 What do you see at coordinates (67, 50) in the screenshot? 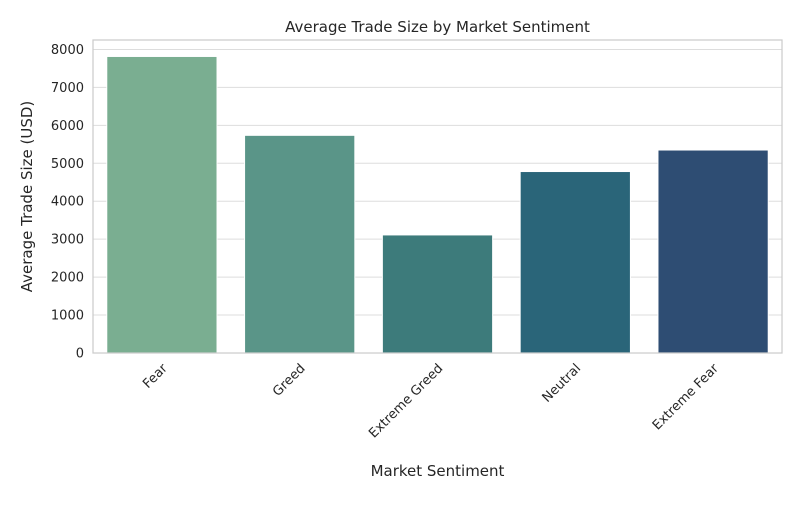
I see `y-tick-label: 8000` at bounding box center [67, 50].